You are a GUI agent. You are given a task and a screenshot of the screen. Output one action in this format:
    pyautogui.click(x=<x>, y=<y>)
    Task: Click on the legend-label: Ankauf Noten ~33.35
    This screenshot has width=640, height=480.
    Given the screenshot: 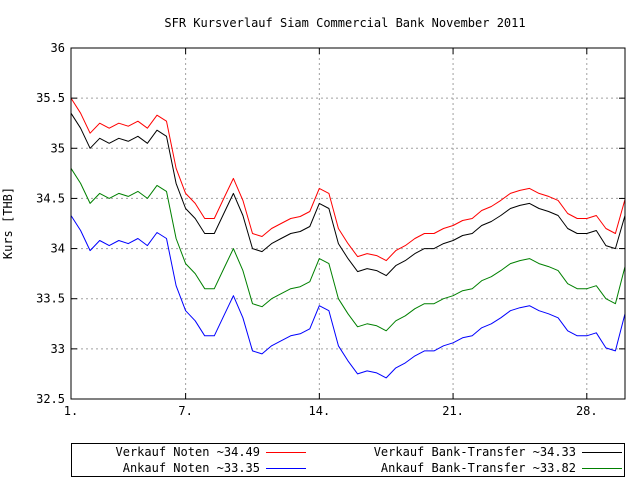 What is the action you would take?
    pyautogui.click(x=191, y=468)
    